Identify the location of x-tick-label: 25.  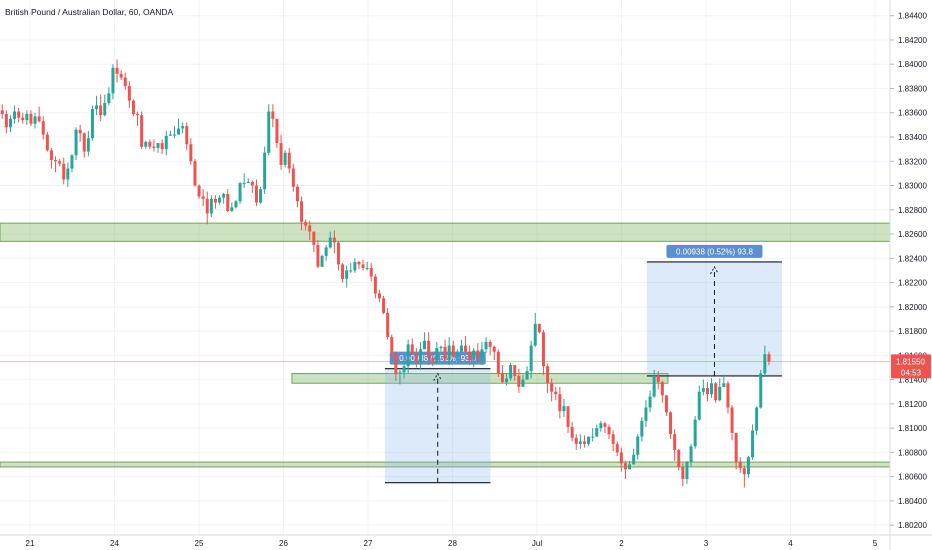
(199, 543).